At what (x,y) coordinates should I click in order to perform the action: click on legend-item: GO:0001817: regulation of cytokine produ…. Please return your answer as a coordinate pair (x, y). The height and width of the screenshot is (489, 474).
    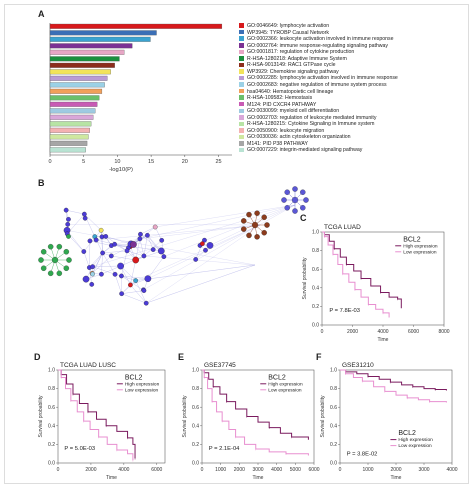
    Looking at the image, I should click on (296, 52).